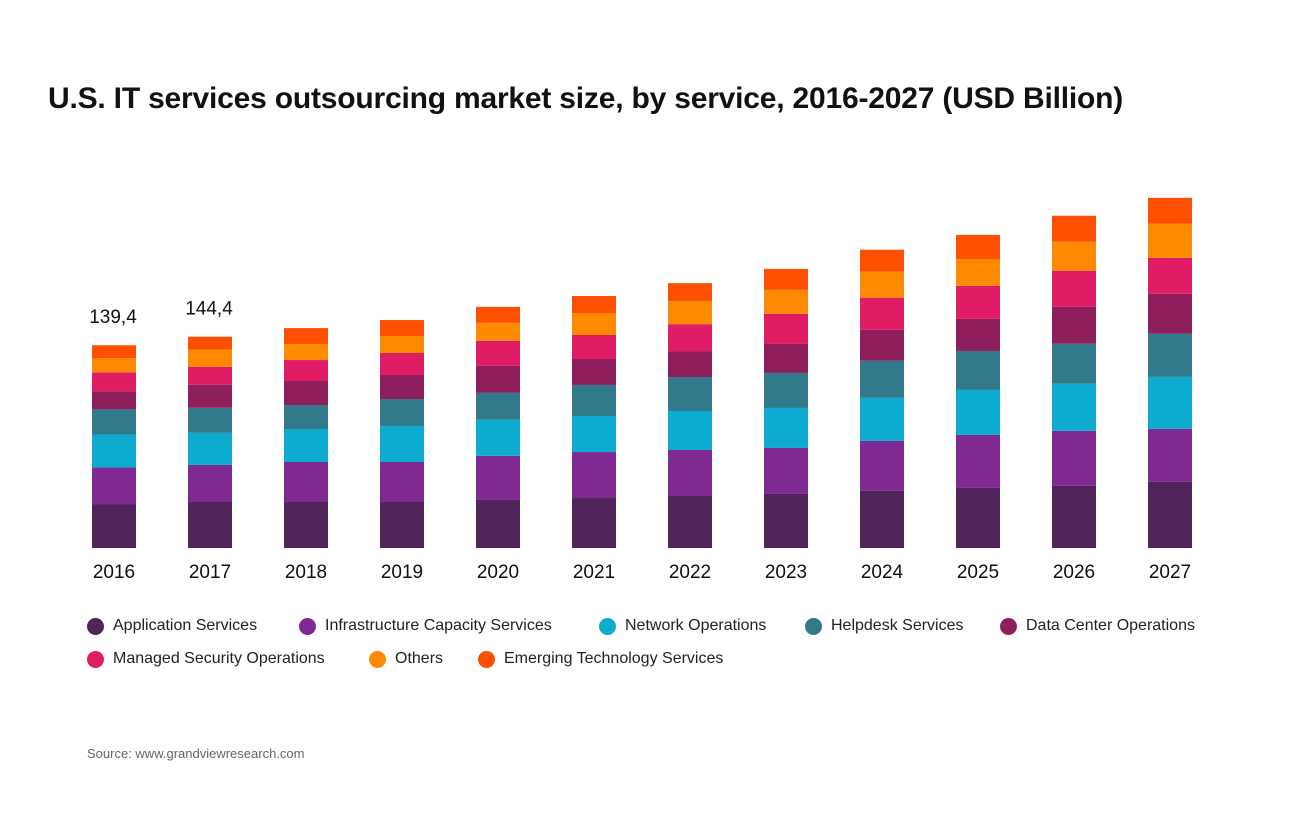 The height and width of the screenshot is (816, 1289). I want to click on x-tick-label-2025: 2025, so click(978, 572).